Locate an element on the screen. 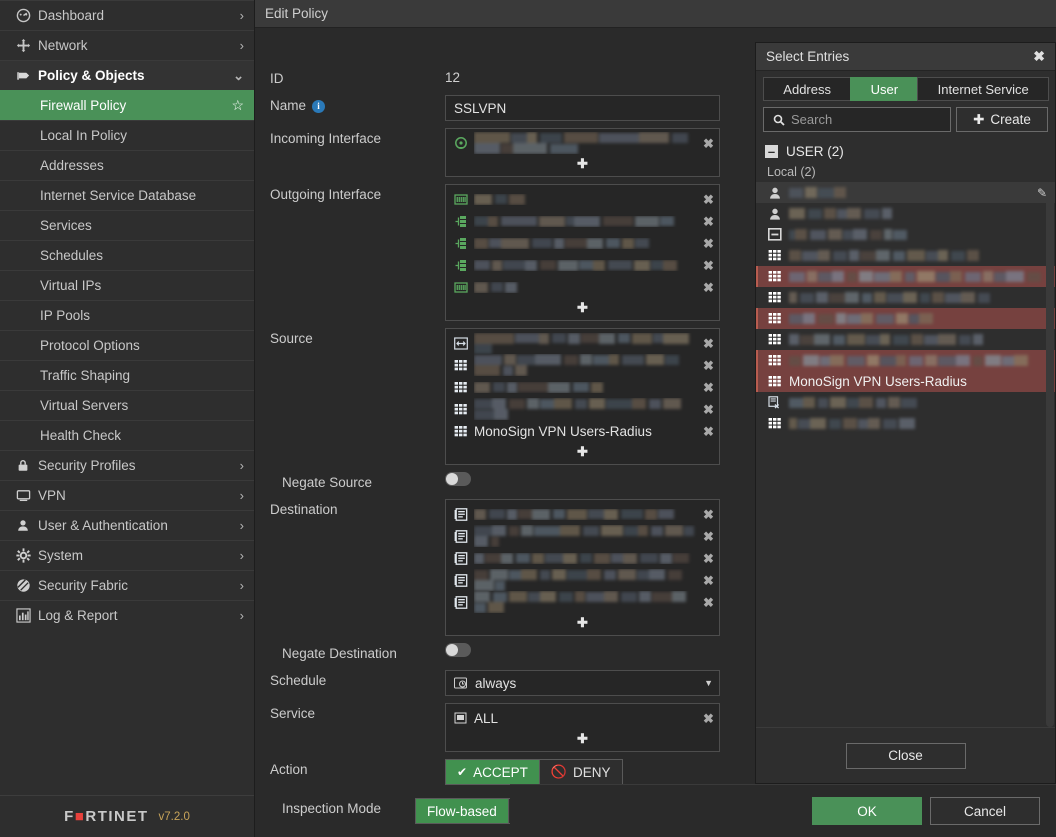 The width and height of the screenshot is (1056, 837). ok-button: OK is located at coordinates (867, 811).